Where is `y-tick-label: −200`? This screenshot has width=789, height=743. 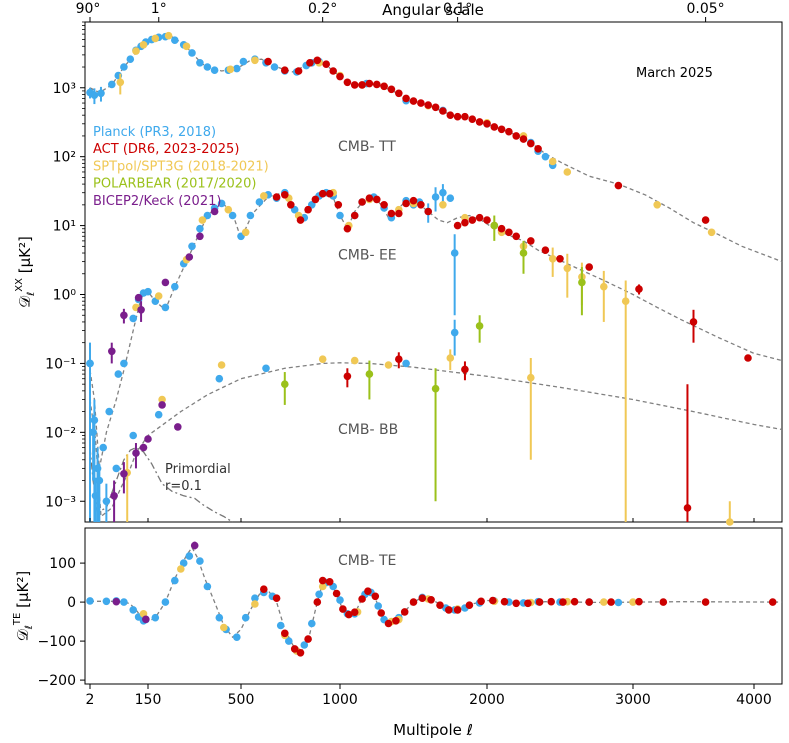 y-tick-label: −200 is located at coordinates (57, 681).